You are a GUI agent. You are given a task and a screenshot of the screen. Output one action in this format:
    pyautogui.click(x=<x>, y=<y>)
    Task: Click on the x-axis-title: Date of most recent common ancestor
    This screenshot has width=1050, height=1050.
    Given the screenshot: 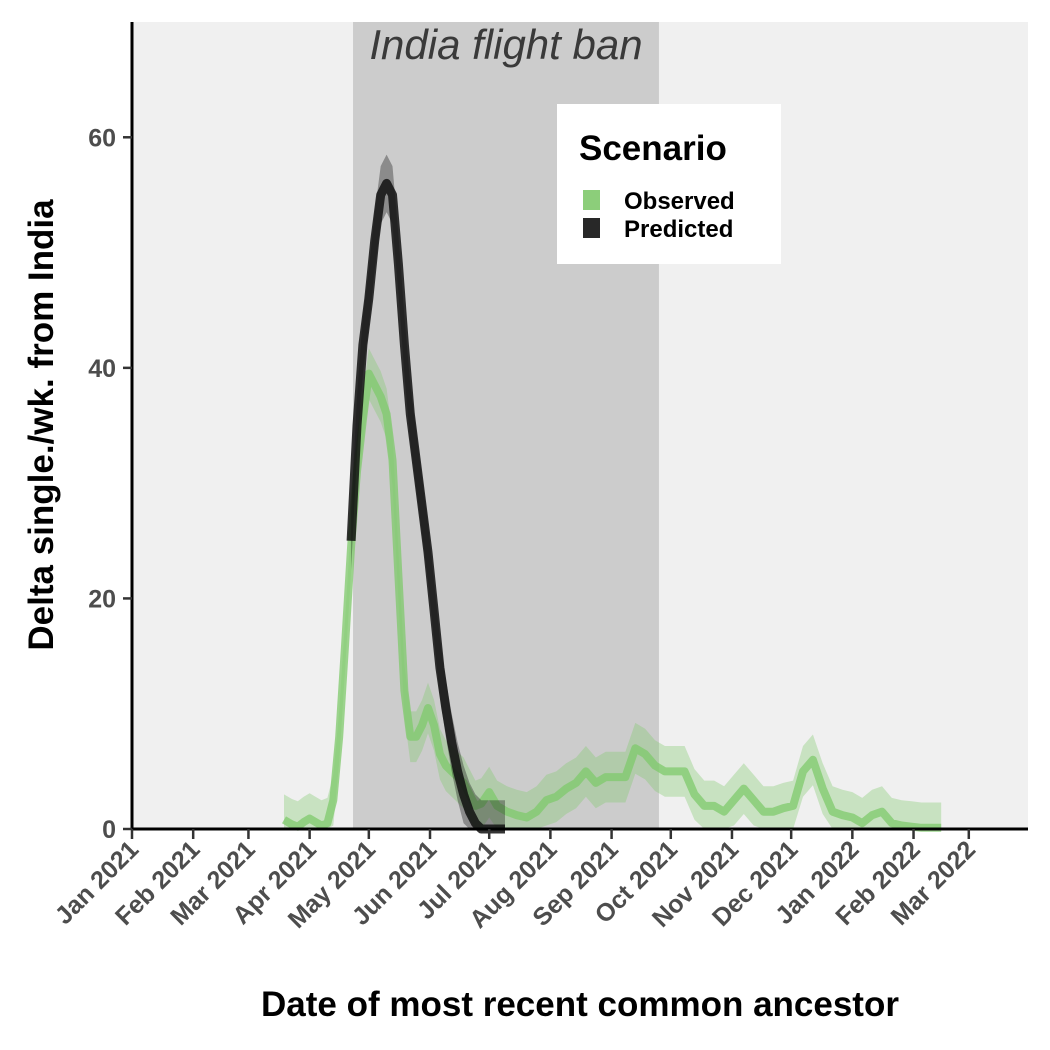 What is the action you would take?
    pyautogui.click(x=580, y=1004)
    